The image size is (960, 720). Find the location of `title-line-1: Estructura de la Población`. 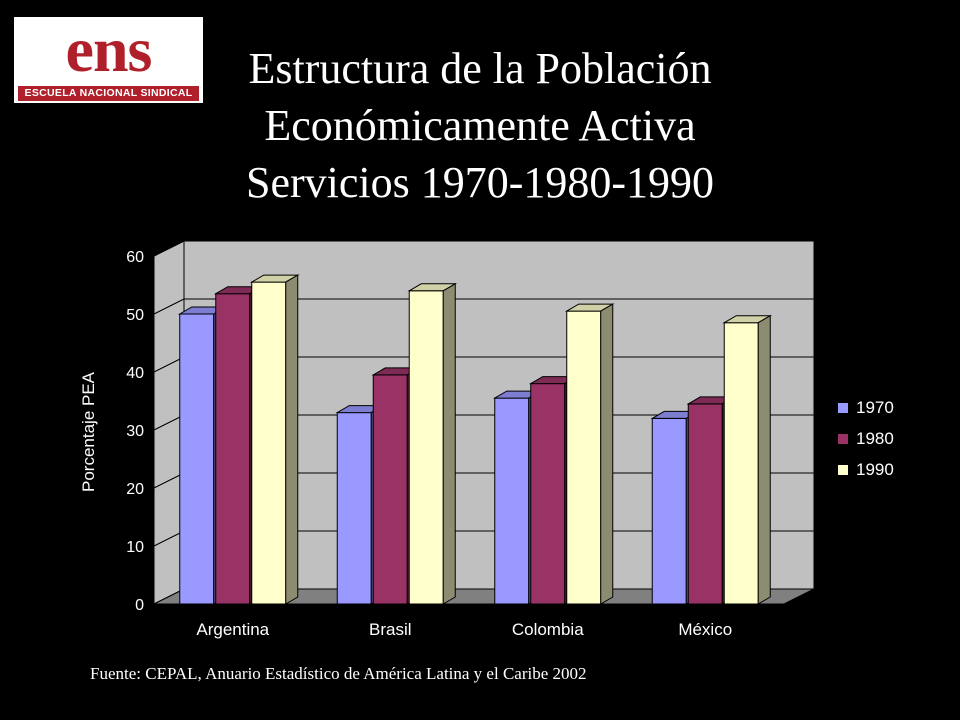

title-line-1: Estructura de la Población is located at coordinates (480, 68).